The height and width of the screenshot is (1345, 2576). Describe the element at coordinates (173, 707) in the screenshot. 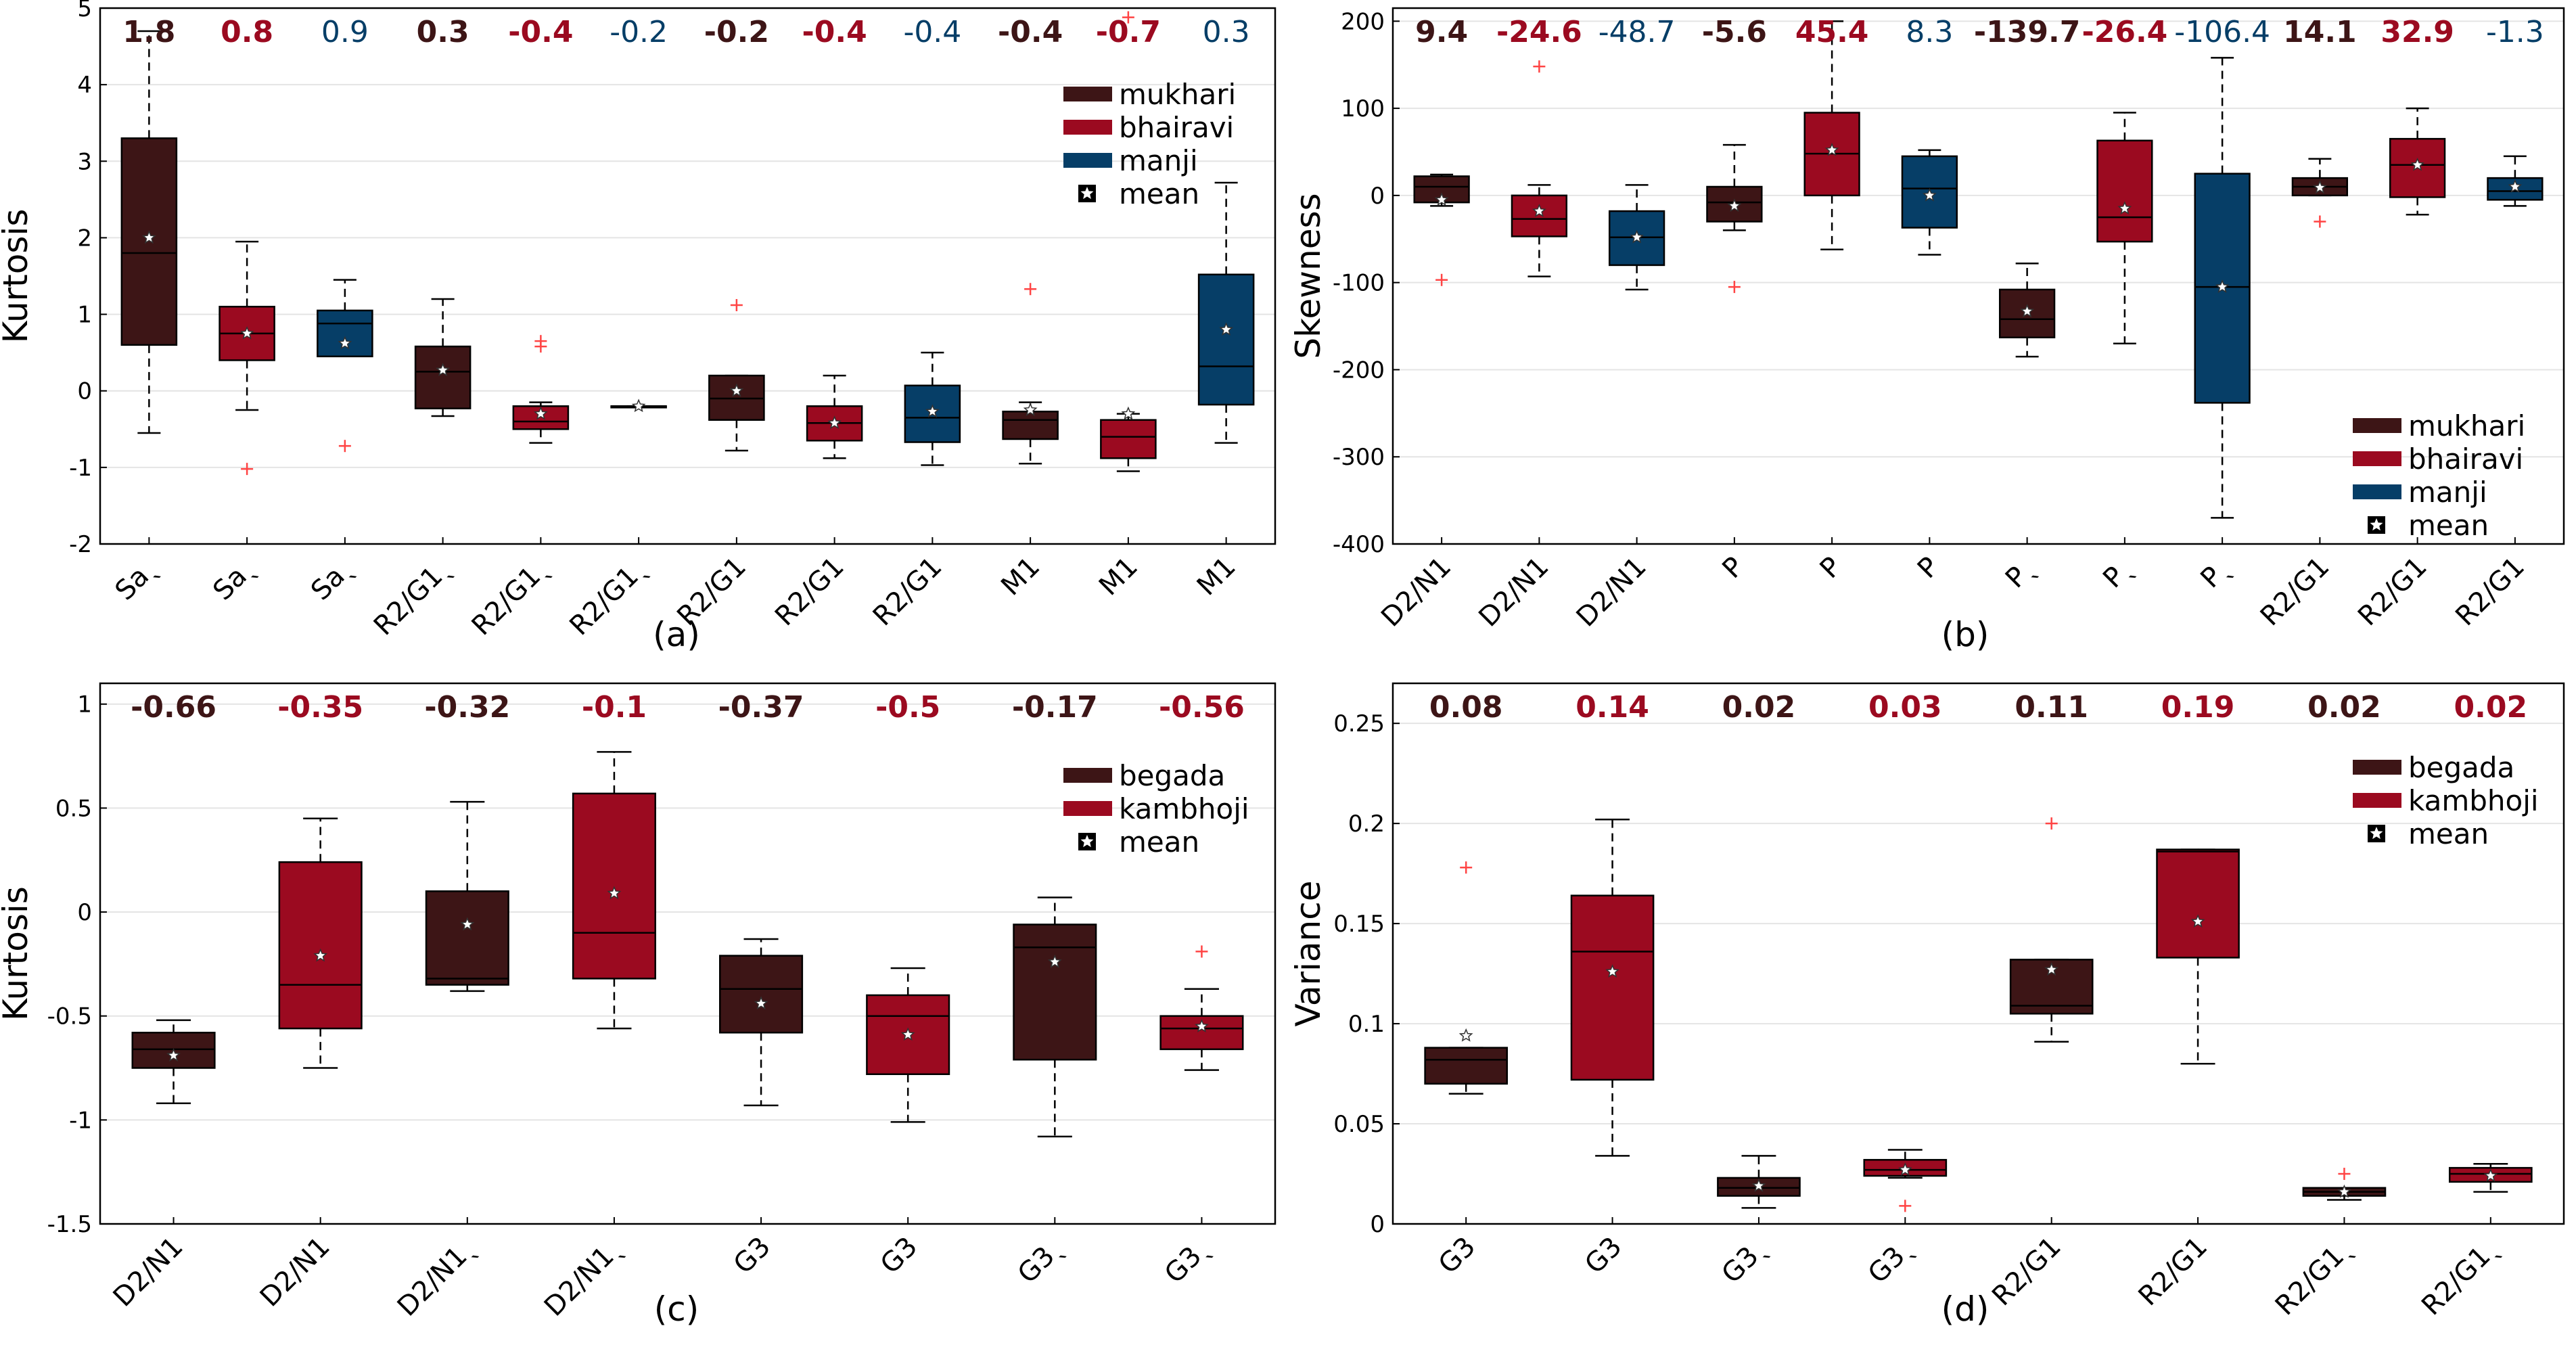

I see `top-value-label: -0.66` at that location.